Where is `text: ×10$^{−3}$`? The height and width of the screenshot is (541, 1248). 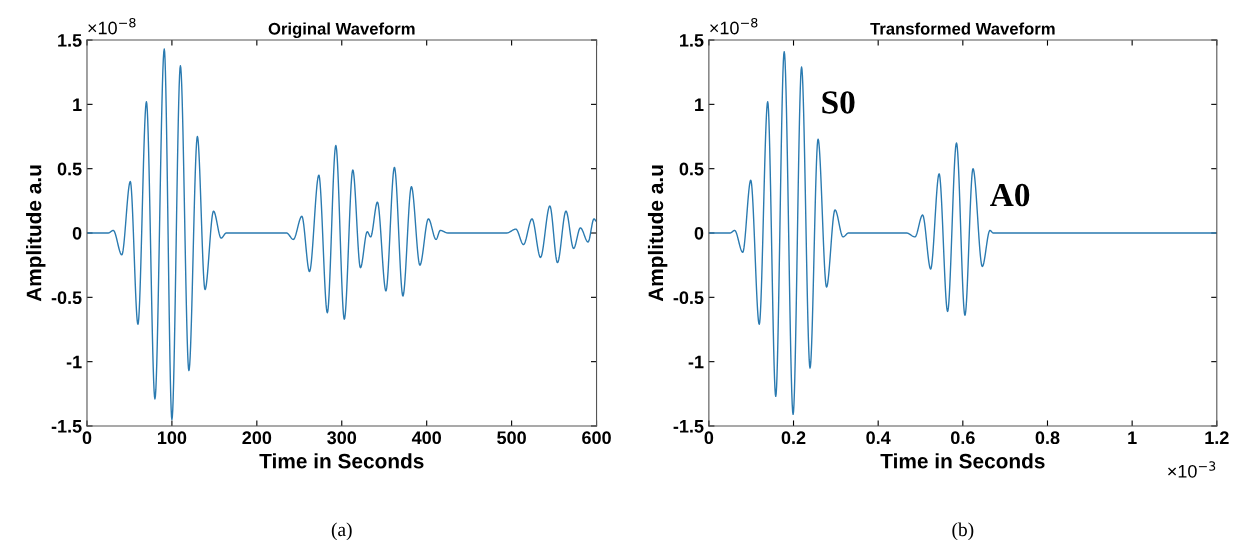 text: ×10$^{−3}$ is located at coordinates (1192, 469).